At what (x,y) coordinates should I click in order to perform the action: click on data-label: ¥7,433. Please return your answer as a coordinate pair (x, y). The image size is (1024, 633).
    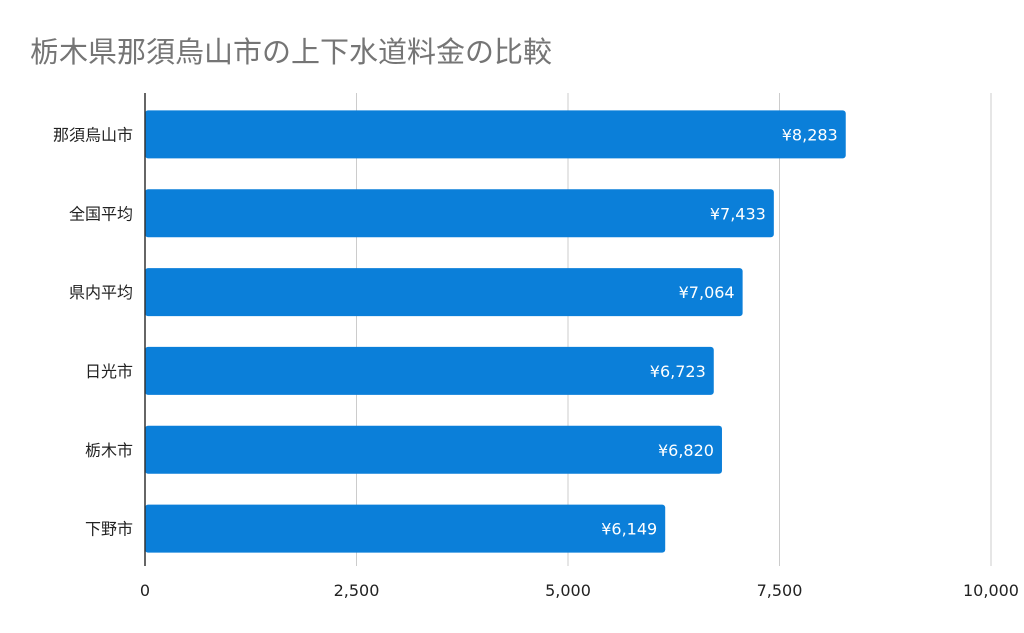
    Looking at the image, I should click on (738, 213).